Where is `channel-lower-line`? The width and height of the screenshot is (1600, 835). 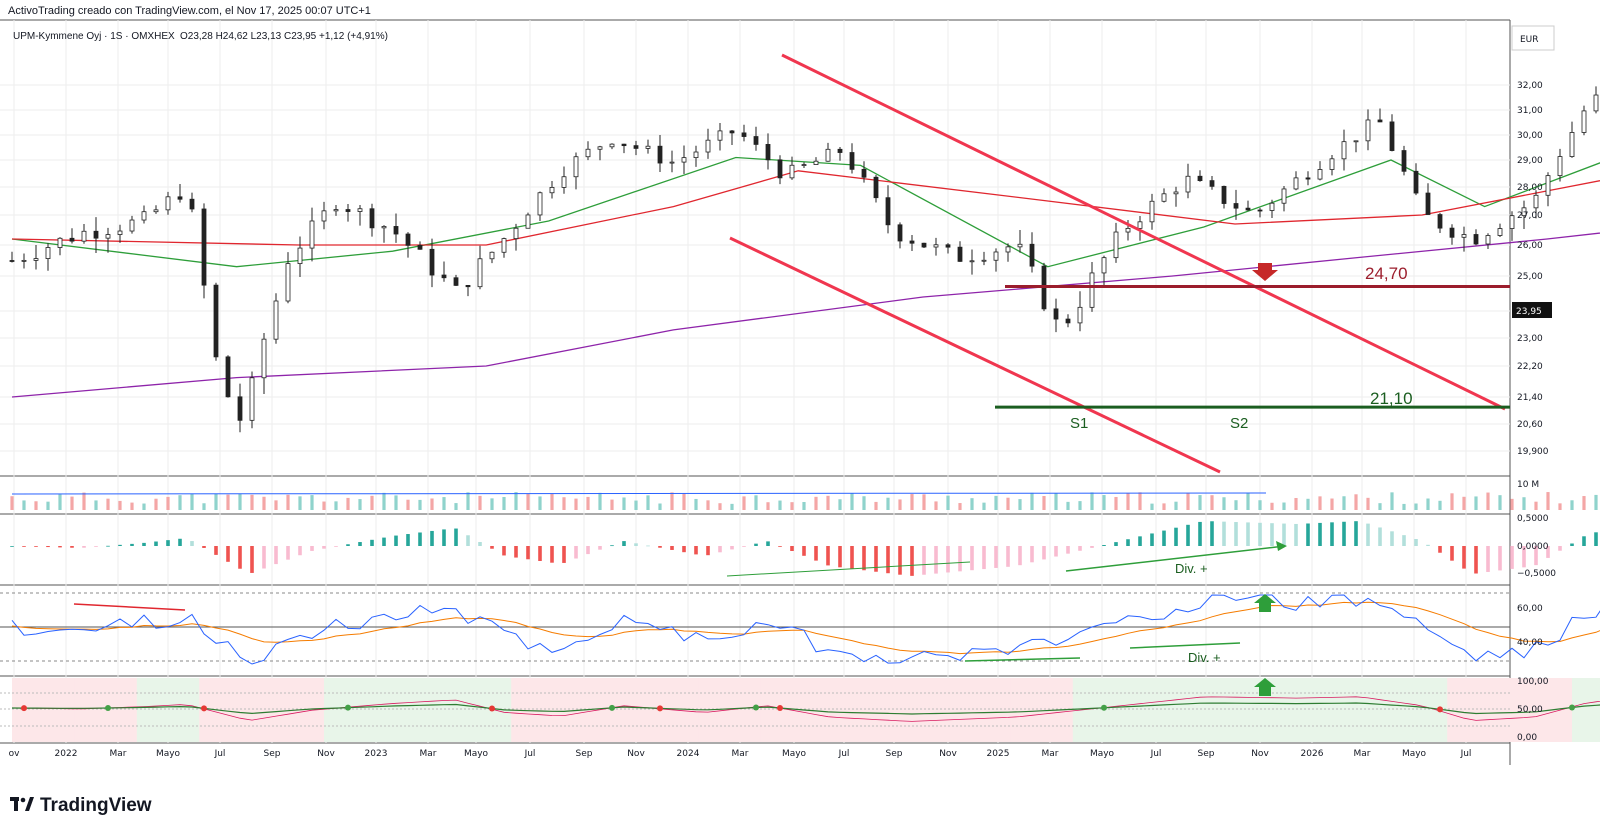 channel-lower-line is located at coordinates (975, 355).